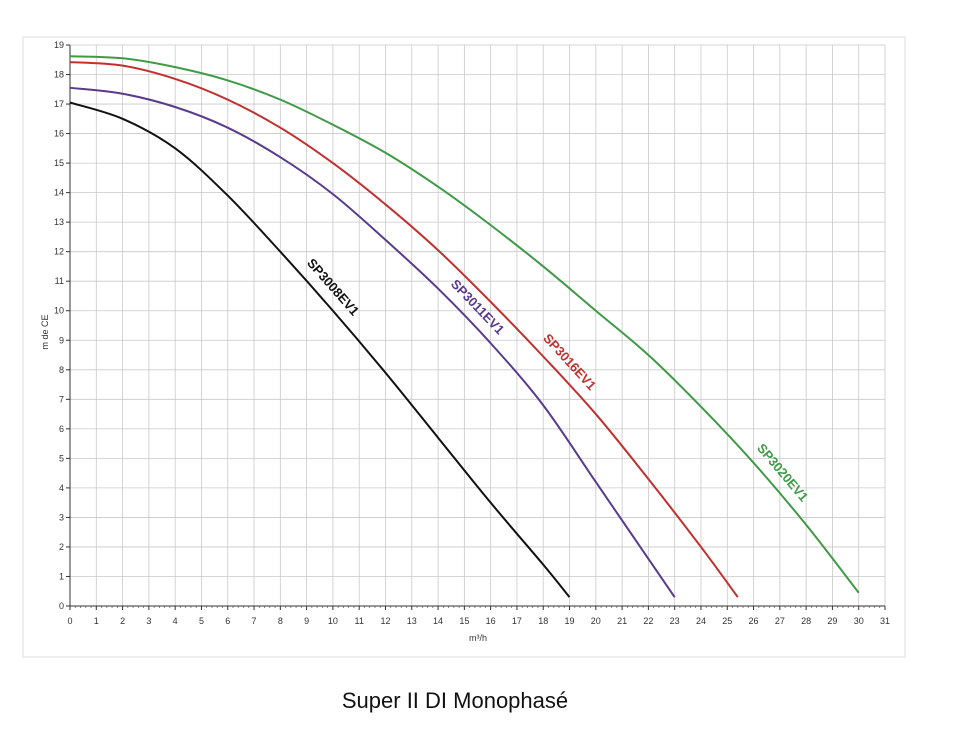  What do you see at coordinates (727, 621) in the screenshot?
I see `x-tick-label: 25` at bounding box center [727, 621].